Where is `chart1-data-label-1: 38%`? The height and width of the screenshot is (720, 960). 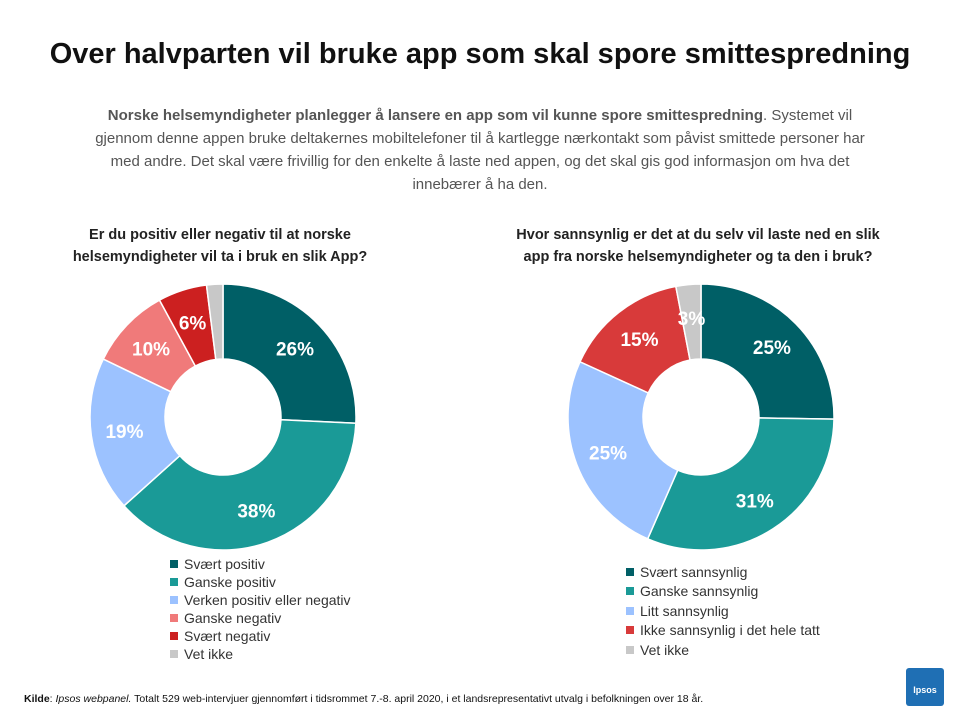 chart1-data-label-1: 38% is located at coordinates (256, 512).